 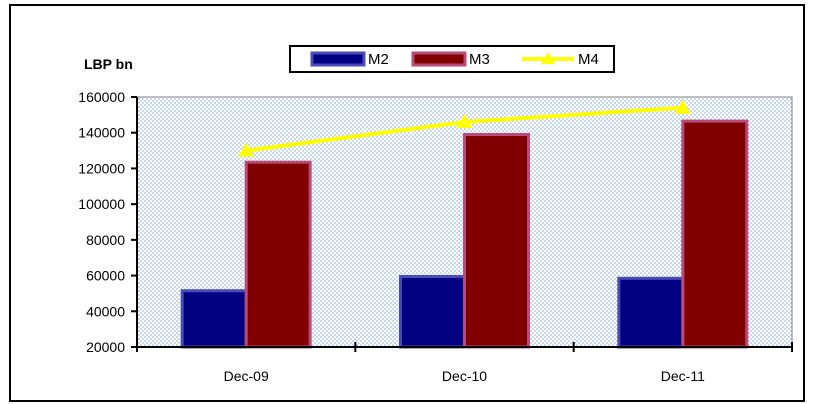 What do you see at coordinates (105, 311) in the screenshot?
I see `y-tick-label: 40000` at bounding box center [105, 311].